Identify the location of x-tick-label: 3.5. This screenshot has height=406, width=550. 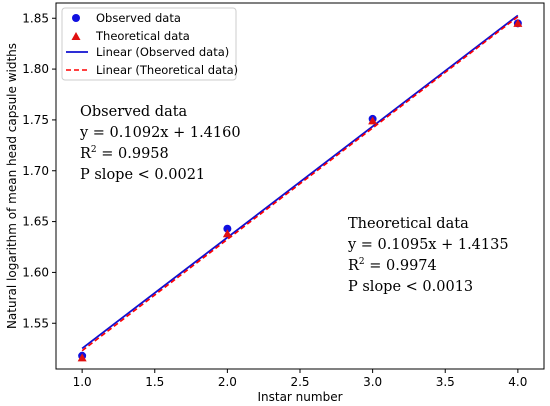
(445, 382).